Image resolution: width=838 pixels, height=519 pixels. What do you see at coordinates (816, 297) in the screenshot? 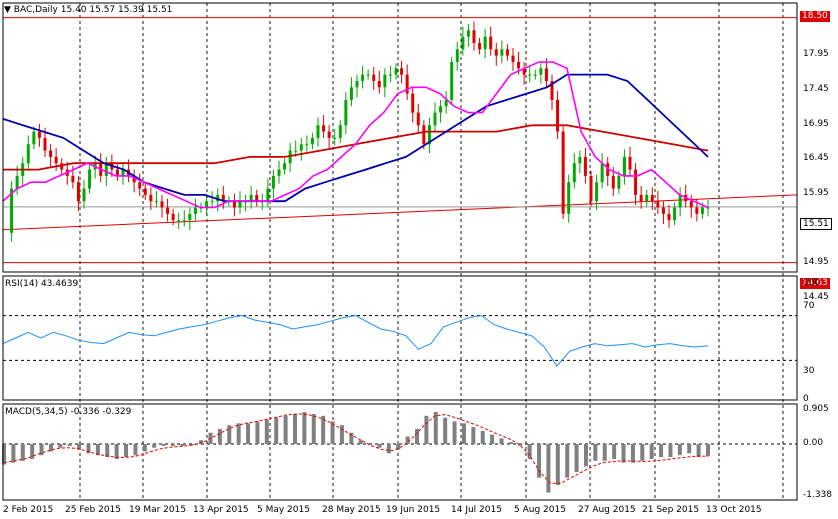
I see `price-tick: 14.45` at bounding box center [816, 297].